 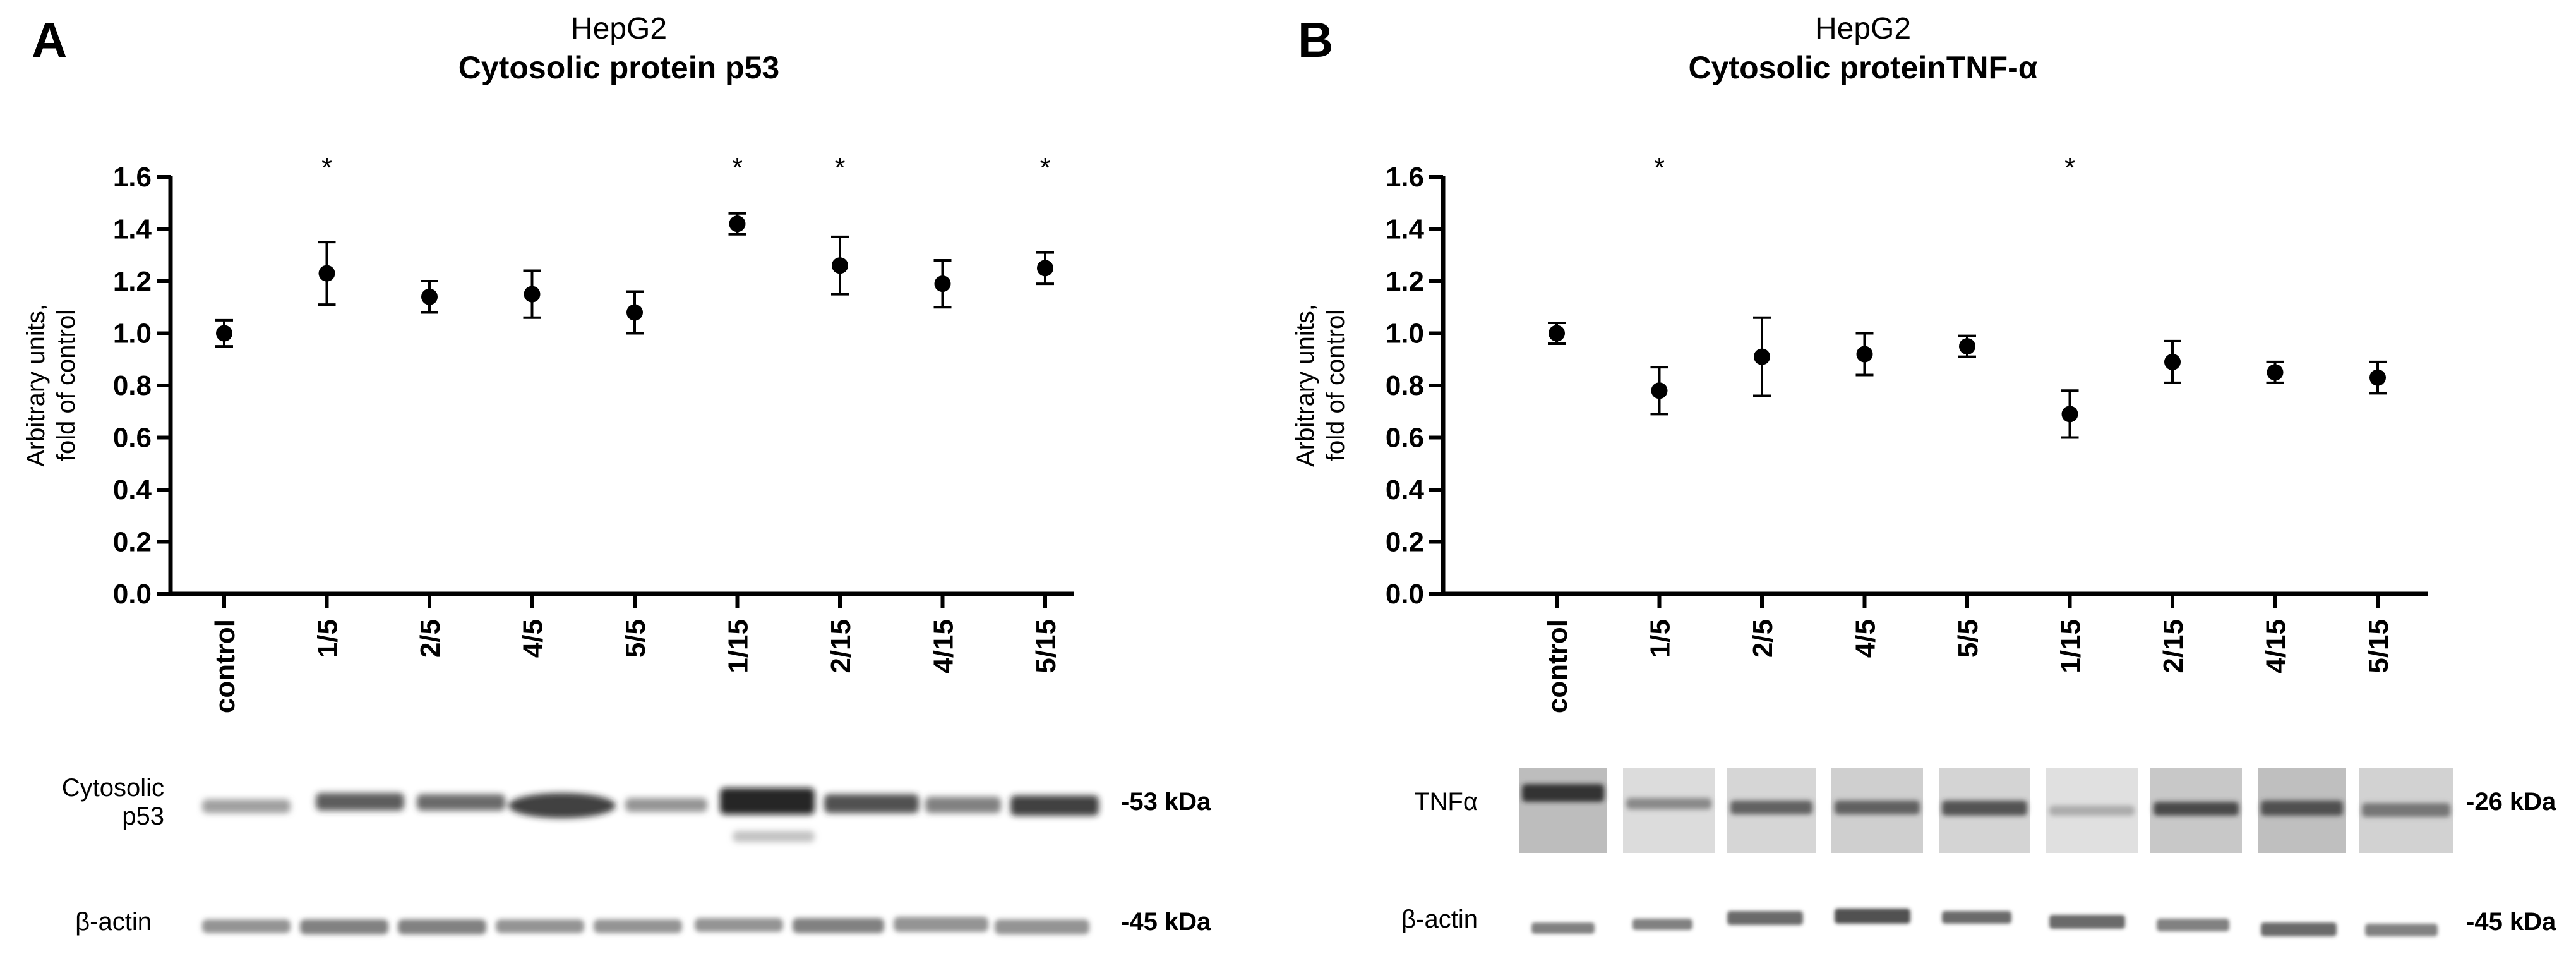 What do you see at coordinates (1383, 802) in the screenshot?
I see `blot-label-target: TNFα` at bounding box center [1383, 802].